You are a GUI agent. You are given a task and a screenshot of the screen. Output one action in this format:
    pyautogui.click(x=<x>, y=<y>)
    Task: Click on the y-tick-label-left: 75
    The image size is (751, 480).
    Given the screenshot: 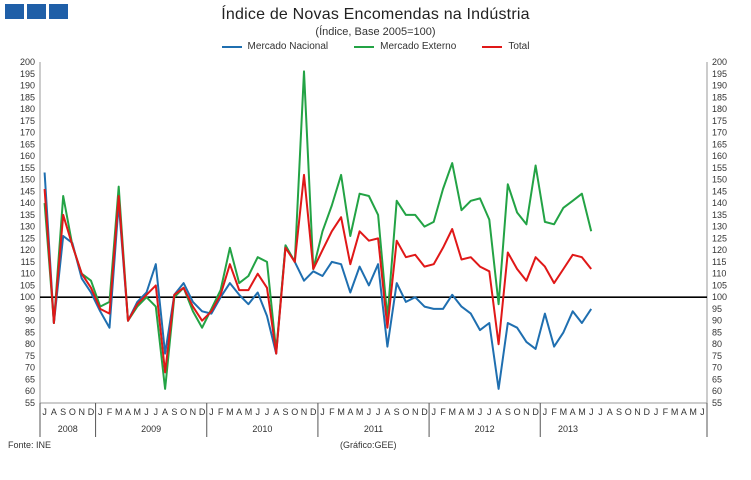 What is the action you would take?
    pyautogui.click(x=30, y=356)
    